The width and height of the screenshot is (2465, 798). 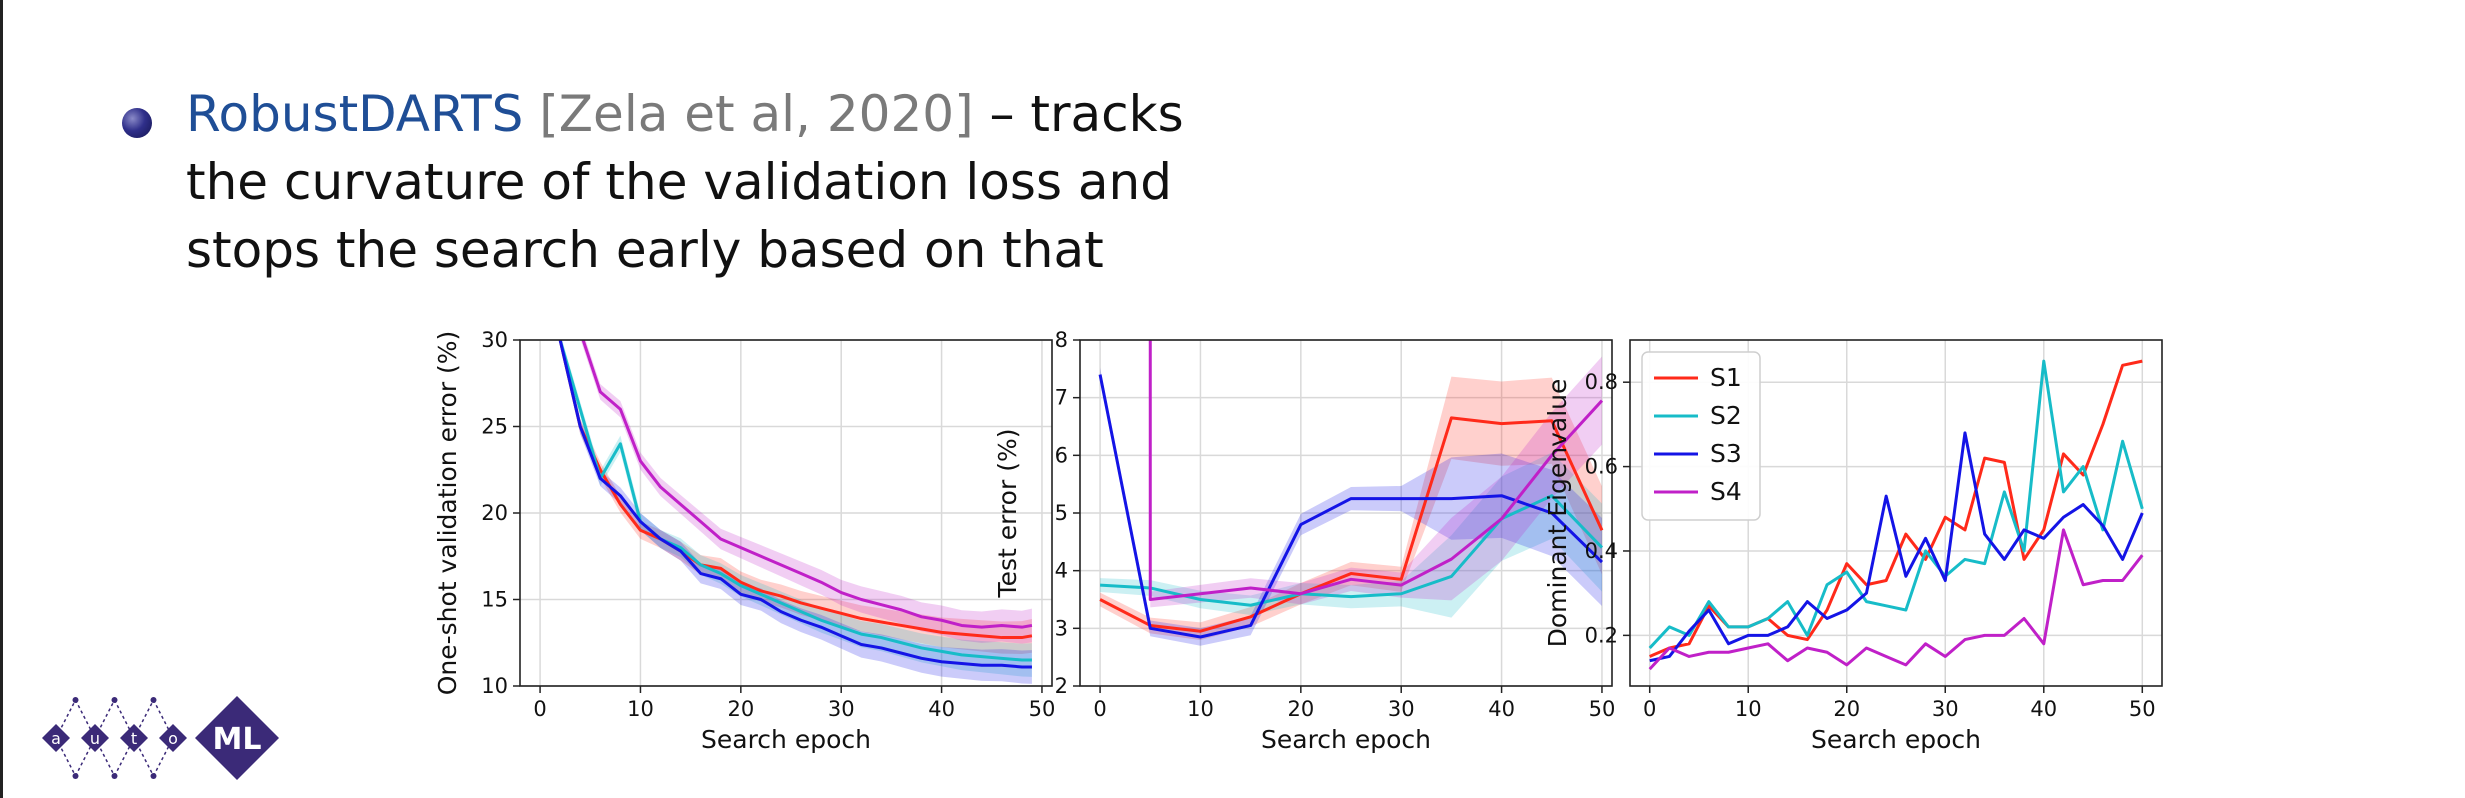 I want to click on y-tick-label: 20, so click(x=494, y=513).